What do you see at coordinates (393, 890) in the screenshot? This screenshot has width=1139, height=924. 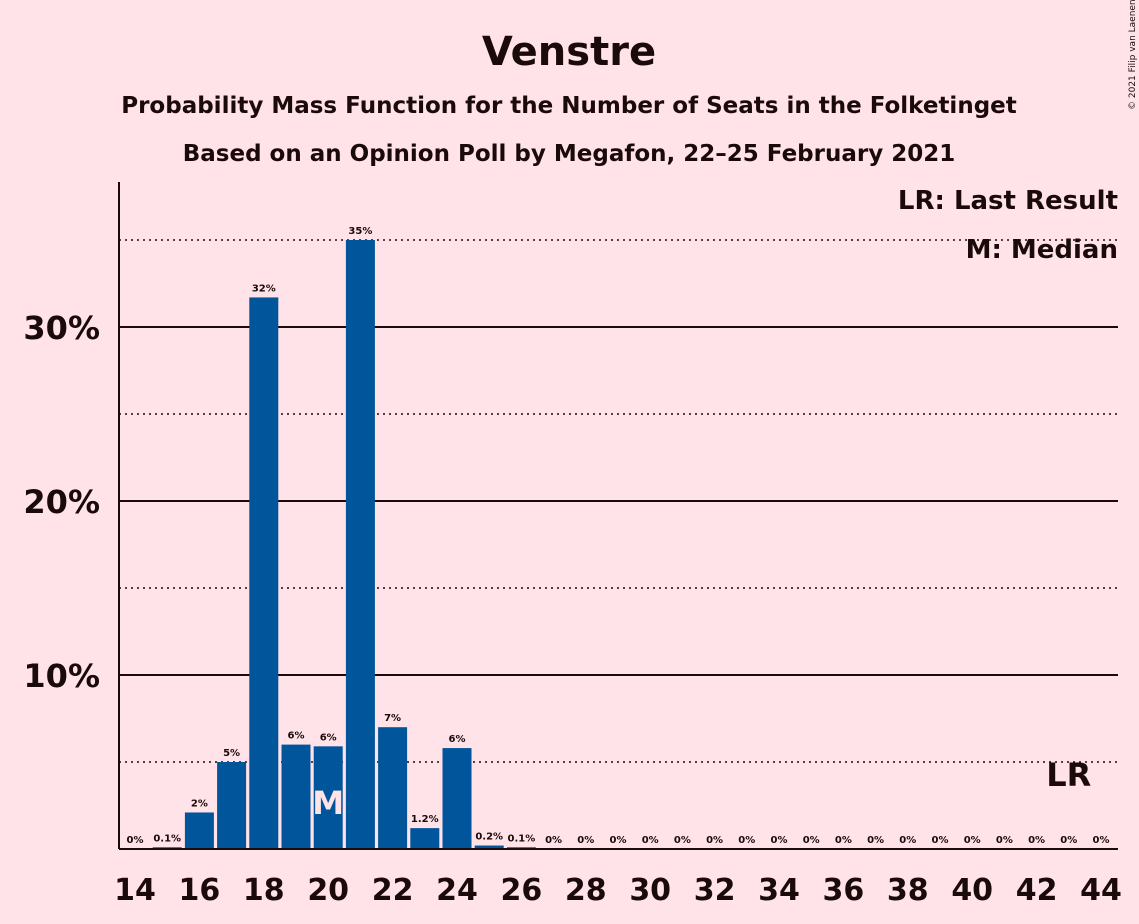 I see `x-tick-label: 22` at bounding box center [393, 890].